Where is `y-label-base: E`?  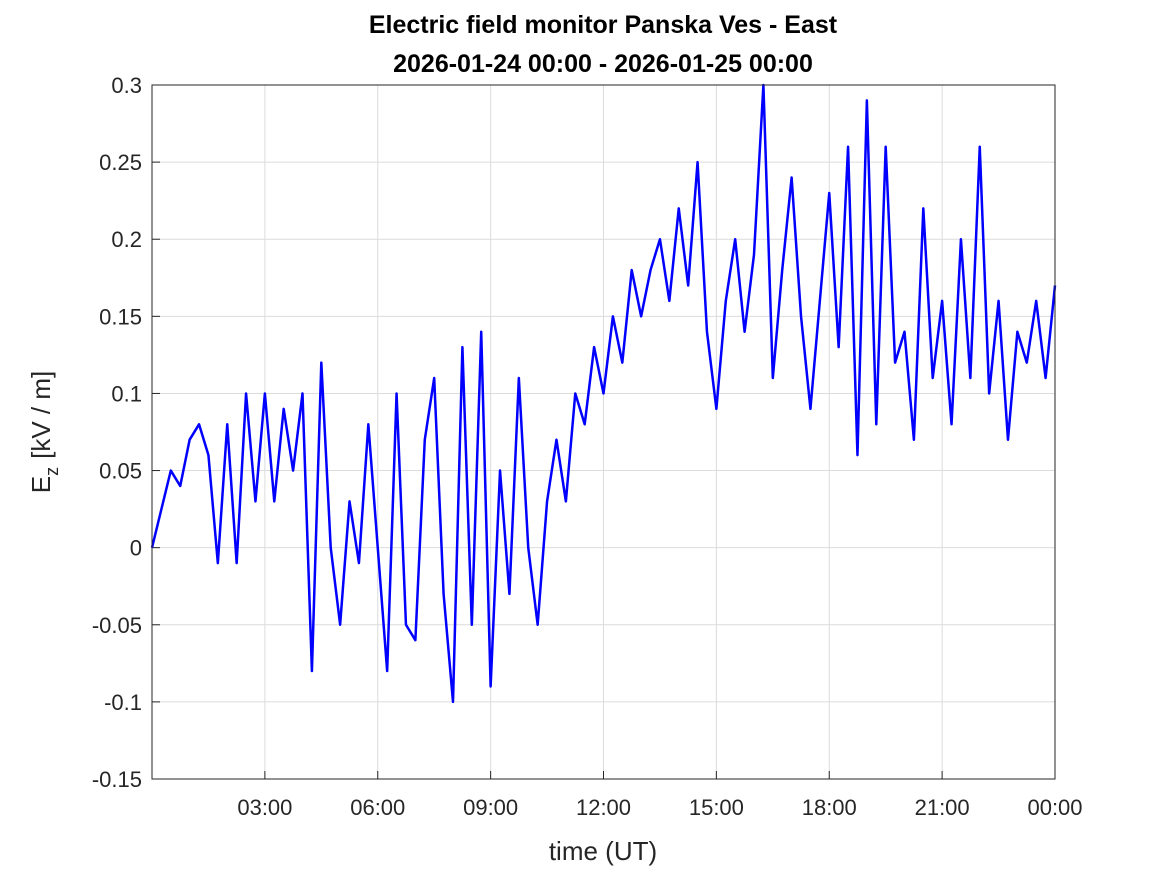 y-label-base: E is located at coordinates (41, 484).